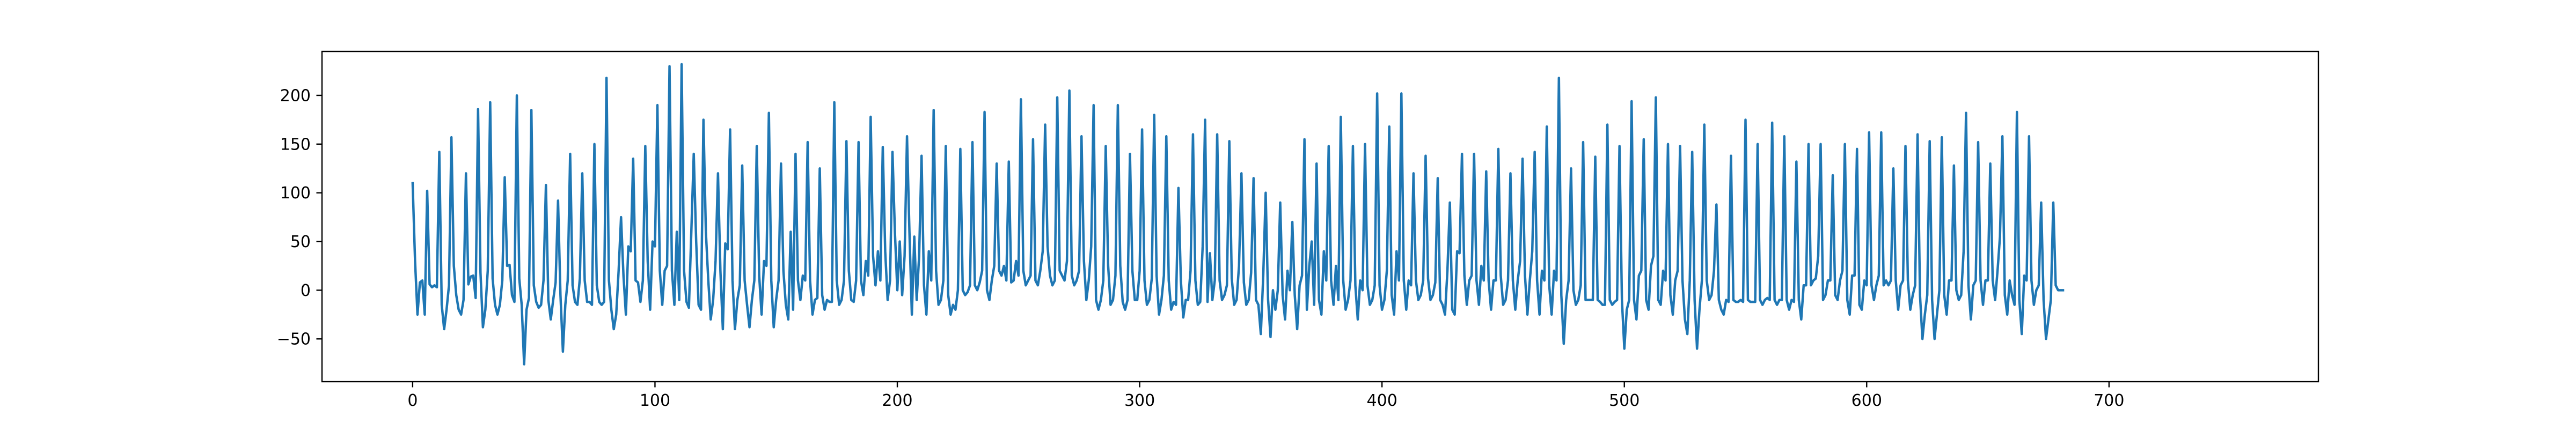  What do you see at coordinates (655, 400) in the screenshot?
I see `x-tick-label: 100` at bounding box center [655, 400].